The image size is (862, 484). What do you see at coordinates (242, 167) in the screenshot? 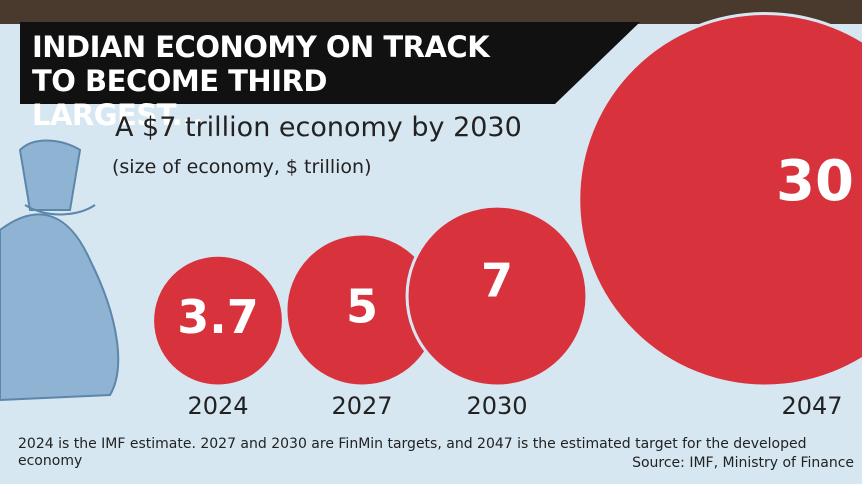
I see `unit-note: (size of economy, $ trillion)` at bounding box center [242, 167].